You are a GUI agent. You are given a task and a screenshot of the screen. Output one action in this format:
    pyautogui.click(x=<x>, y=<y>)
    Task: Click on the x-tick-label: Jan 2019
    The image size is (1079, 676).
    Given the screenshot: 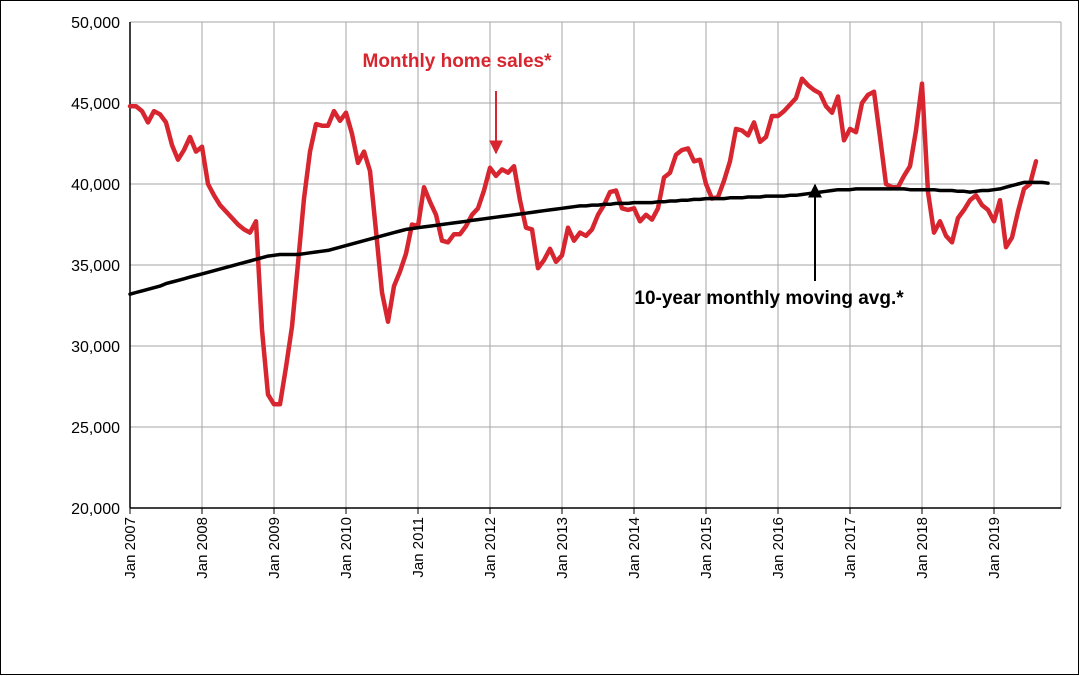 What is the action you would take?
    pyautogui.click(x=994, y=548)
    